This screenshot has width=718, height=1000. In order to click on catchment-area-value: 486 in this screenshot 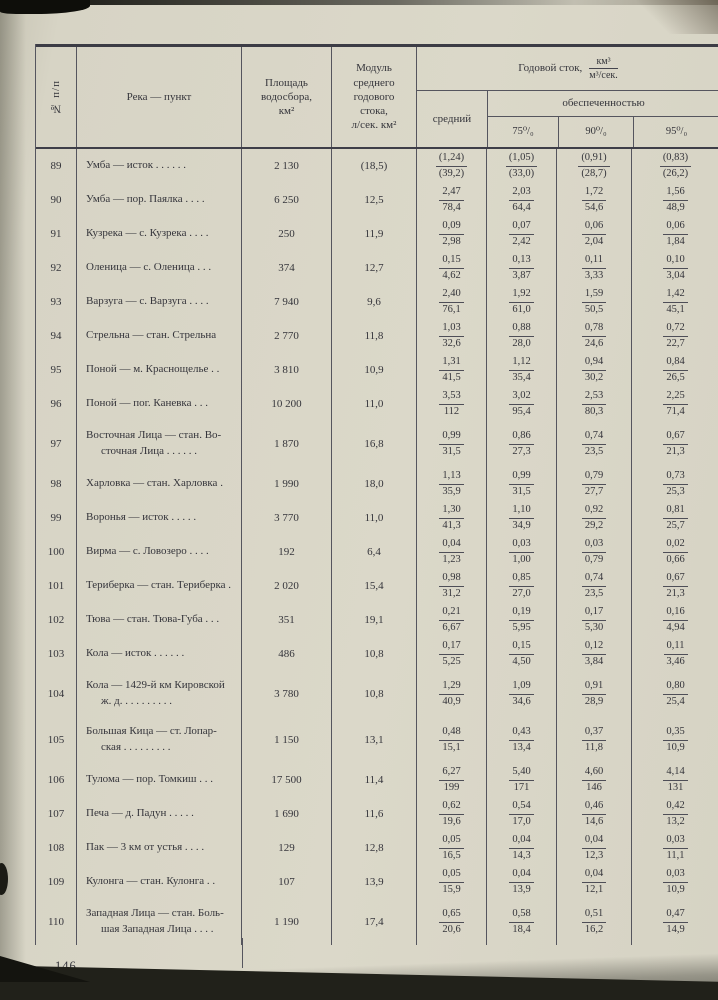, I will do `click(286, 654)`.